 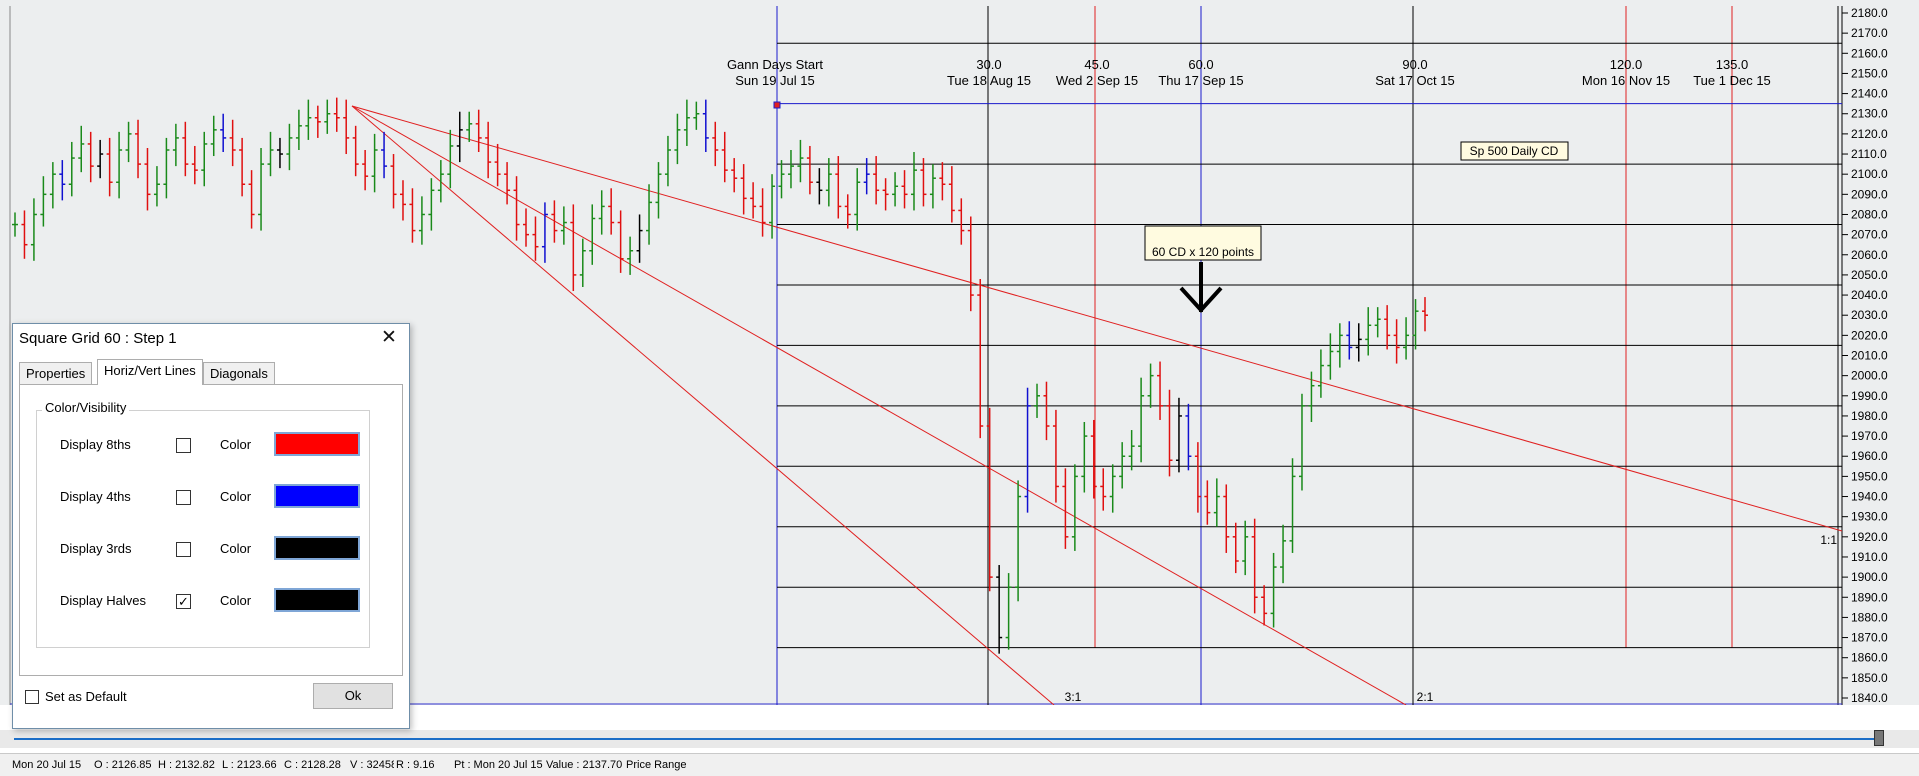 I want to click on chart-title-box, so click(x=1514, y=151).